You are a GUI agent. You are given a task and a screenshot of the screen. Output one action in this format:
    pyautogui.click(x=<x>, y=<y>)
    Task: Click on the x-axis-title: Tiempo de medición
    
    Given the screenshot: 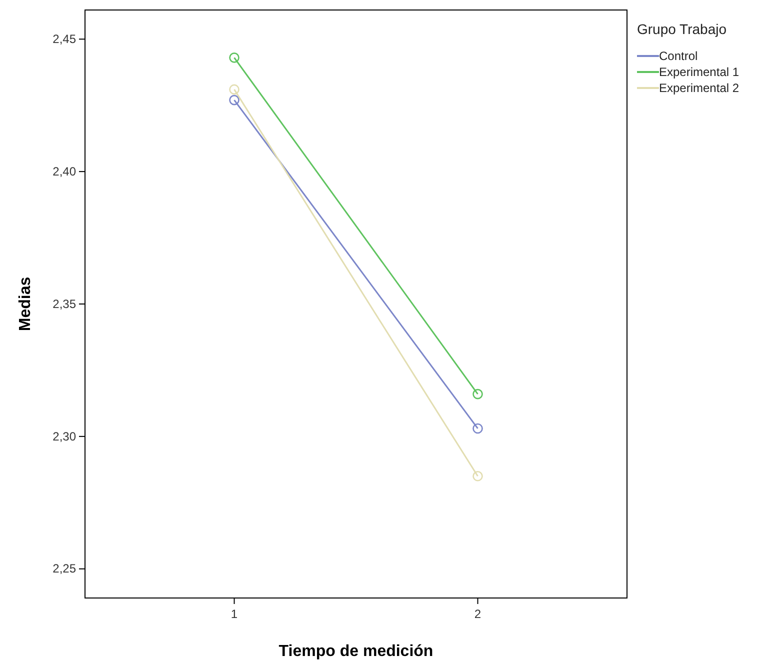 What is the action you would take?
    pyautogui.click(x=356, y=651)
    